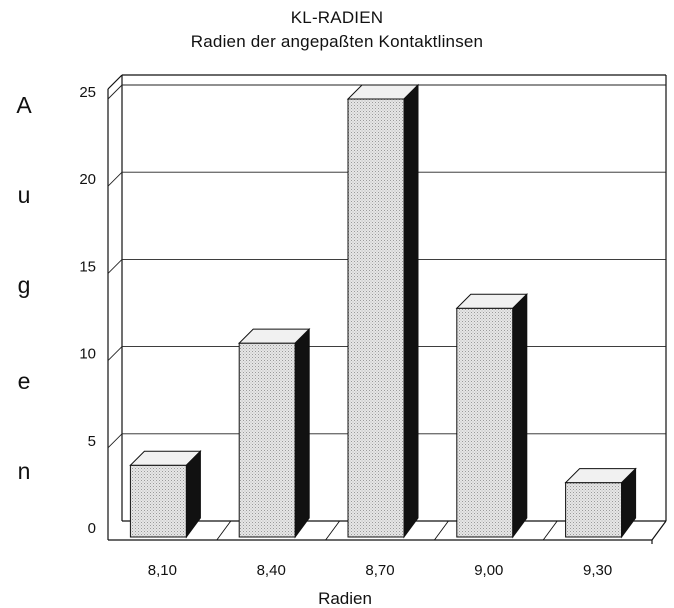  Describe the element at coordinates (87, 179) in the screenshot. I see `y-tick-label: 20` at that location.